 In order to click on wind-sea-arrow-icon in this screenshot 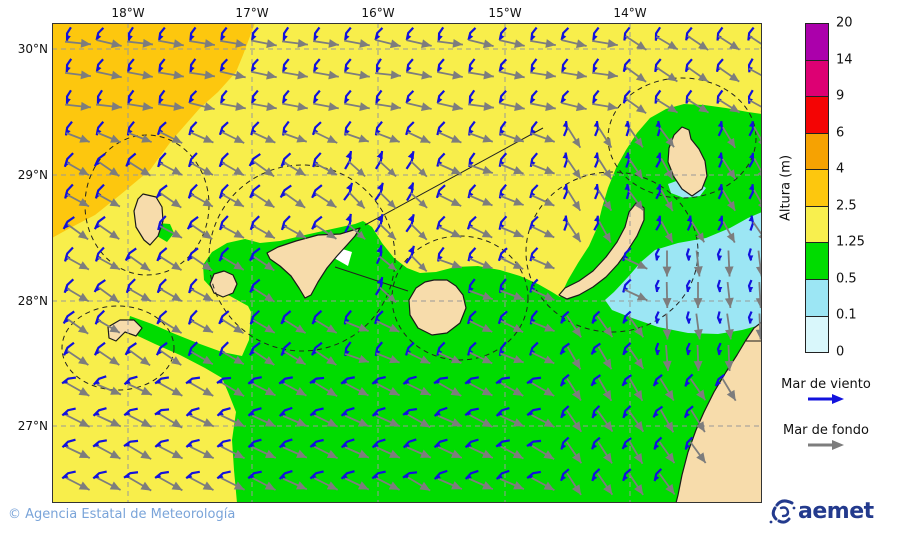, I will do `click(826, 399)`.